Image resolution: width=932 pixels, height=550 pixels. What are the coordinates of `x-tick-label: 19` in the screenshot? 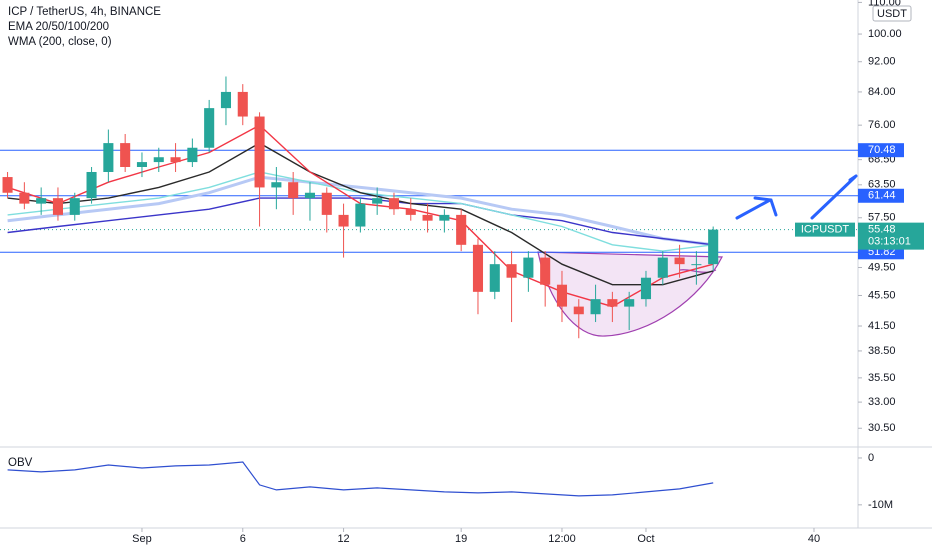 It's located at (461, 539).